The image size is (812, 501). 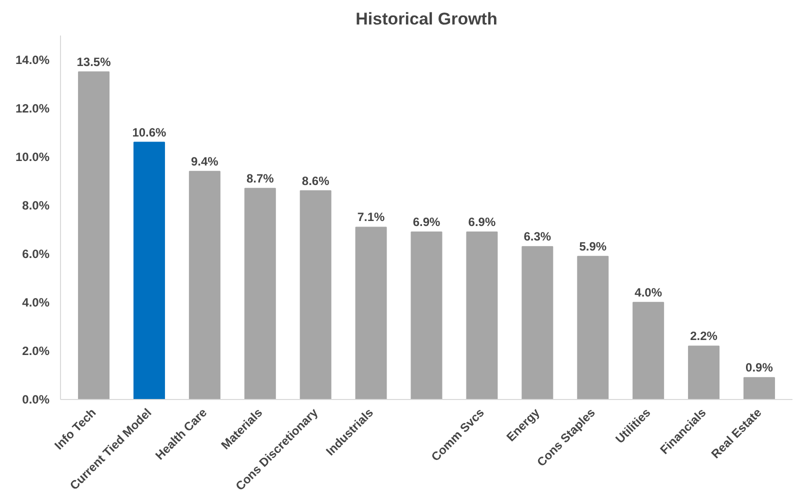 What do you see at coordinates (36, 205) in the screenshot?
I see `y-tick-label: 8.0%` at bounding box center [36, 205].